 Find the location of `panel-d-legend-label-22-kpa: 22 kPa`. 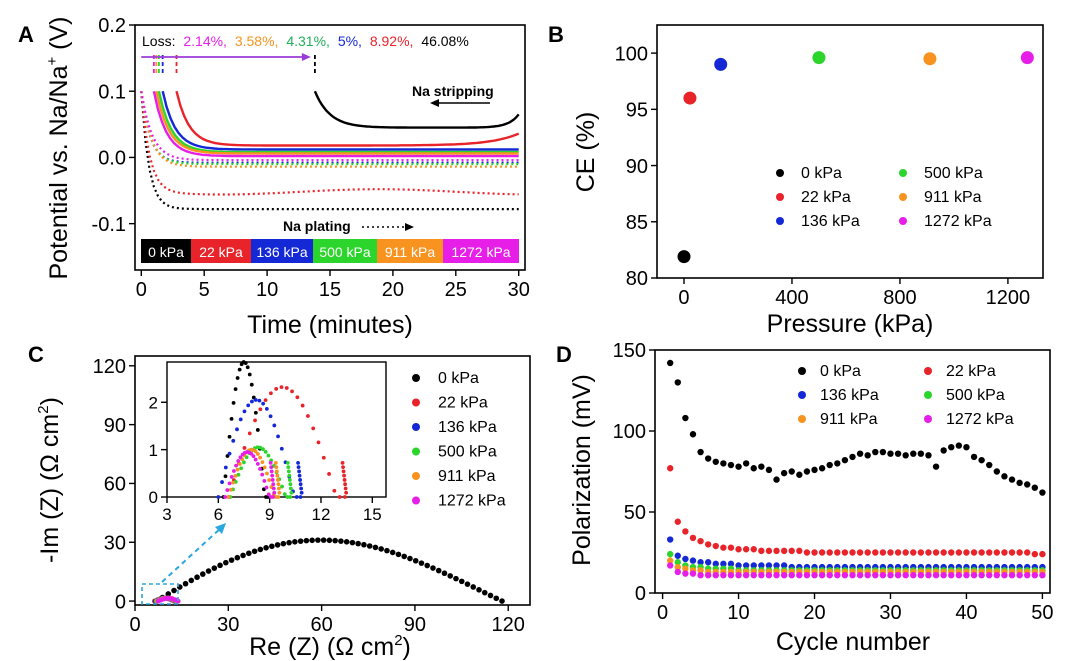

panel-d-legend-label-22-kpa: 22 kPa is located at coordinates (971, 371).